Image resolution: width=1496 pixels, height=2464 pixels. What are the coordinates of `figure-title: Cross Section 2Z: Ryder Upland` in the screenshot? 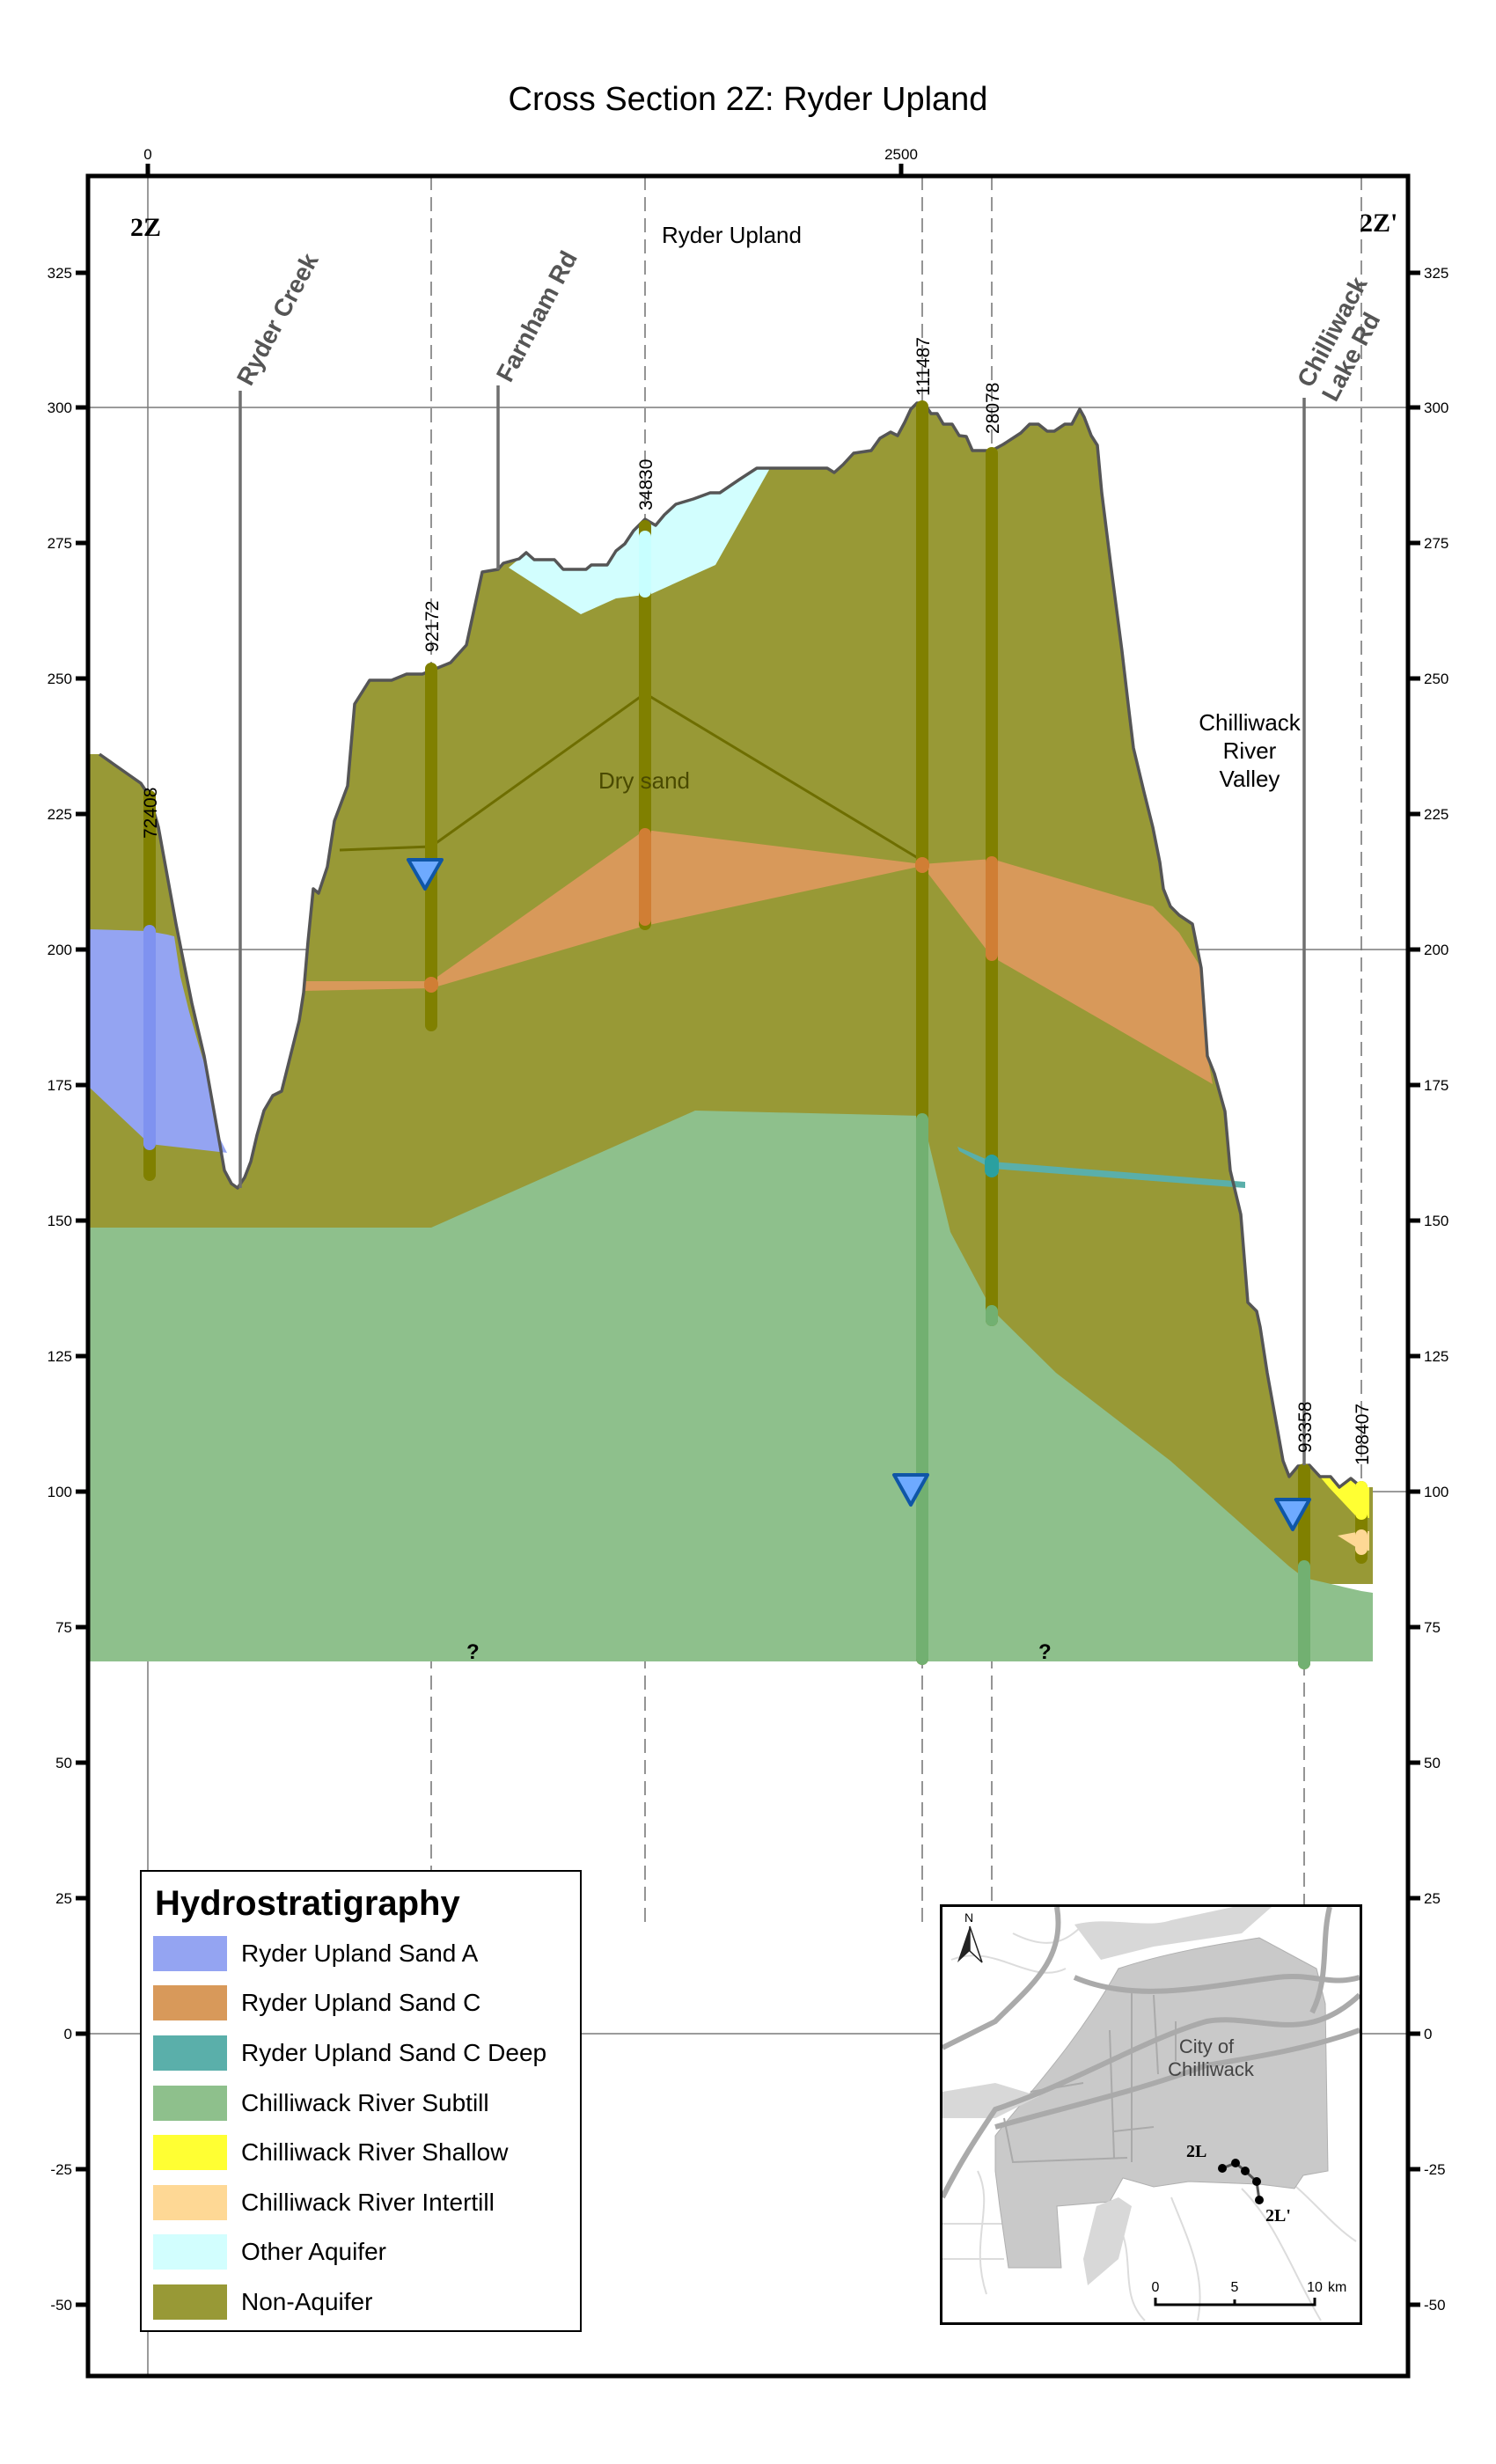 It's located at (748, 100).